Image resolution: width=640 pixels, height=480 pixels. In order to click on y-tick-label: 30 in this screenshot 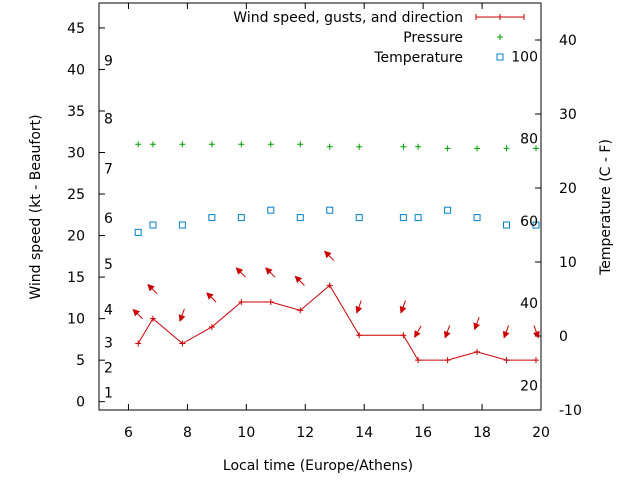, I will do `click(76, 154)`.